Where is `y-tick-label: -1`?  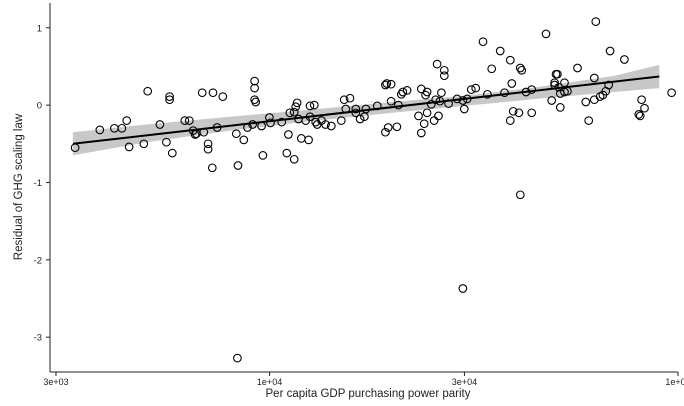 y-tick-label: -1 is located at coordinates (38, 183).